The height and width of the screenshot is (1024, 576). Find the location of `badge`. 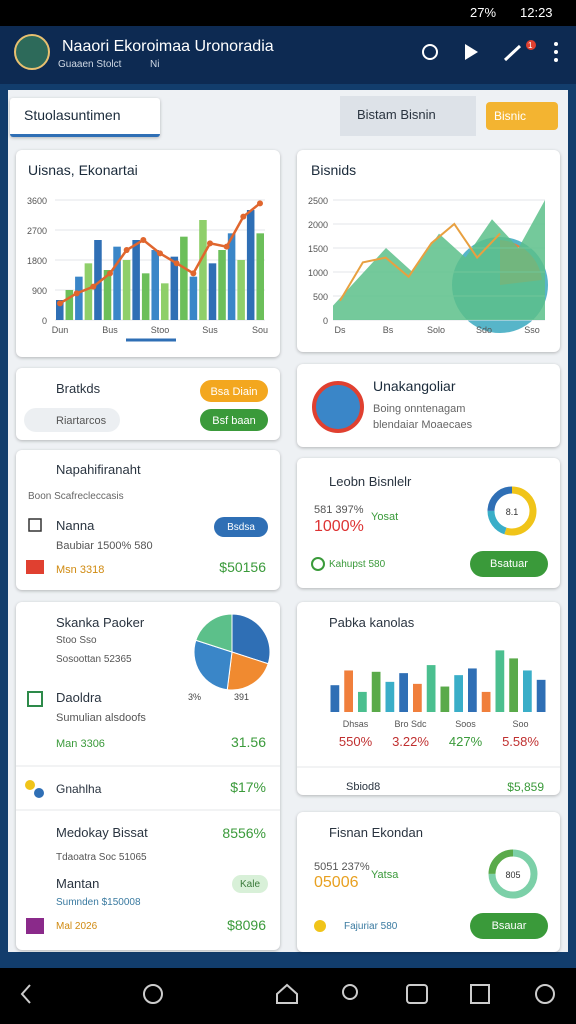

badge is located at coordinates (531, 45).